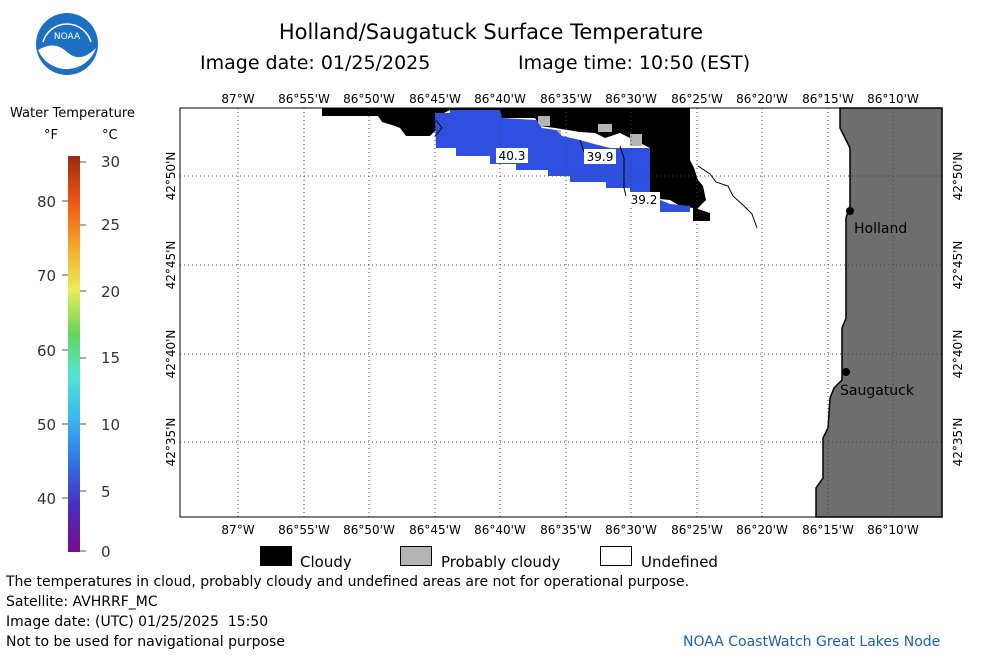 The image size is (982, 658). I want to click on legend-label-undefined: Undefined, so click(679, 562).